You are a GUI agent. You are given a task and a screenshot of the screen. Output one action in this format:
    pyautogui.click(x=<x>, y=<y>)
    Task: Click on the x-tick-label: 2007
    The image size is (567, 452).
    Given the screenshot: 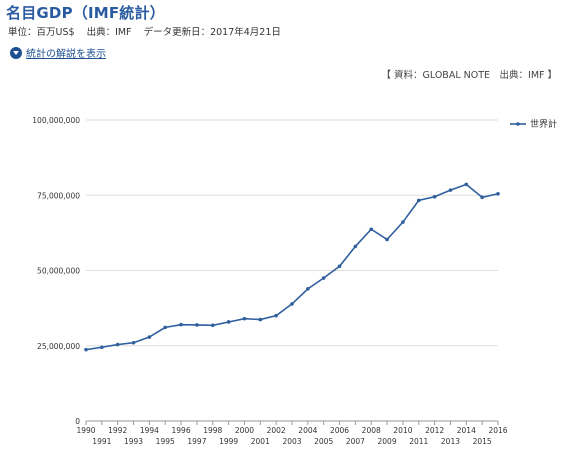 What is the action you would take?
    pyautogui.click(x=355, y=441)
    